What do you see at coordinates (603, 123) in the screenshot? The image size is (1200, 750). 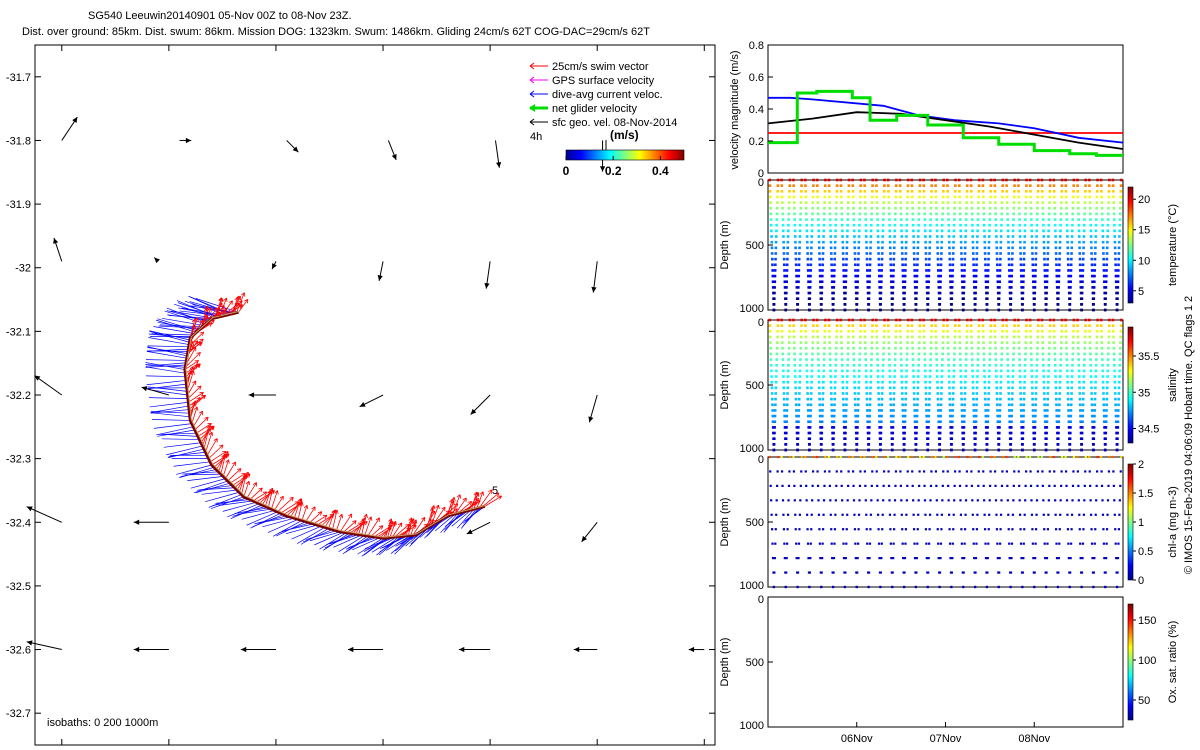 I see `legend-geo: sfc geo. vel. 08-Nov-2014` at bounding box center [603, 123].